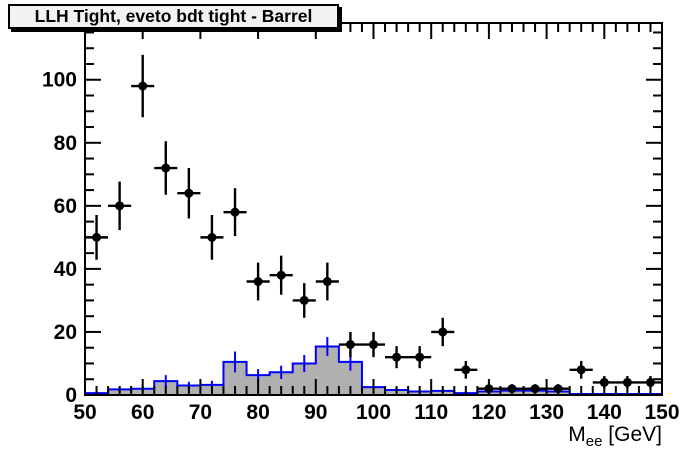  Describe the element at coordinates (661, 412) in the screenshot. I see `x-tick-label: 150` at that location.